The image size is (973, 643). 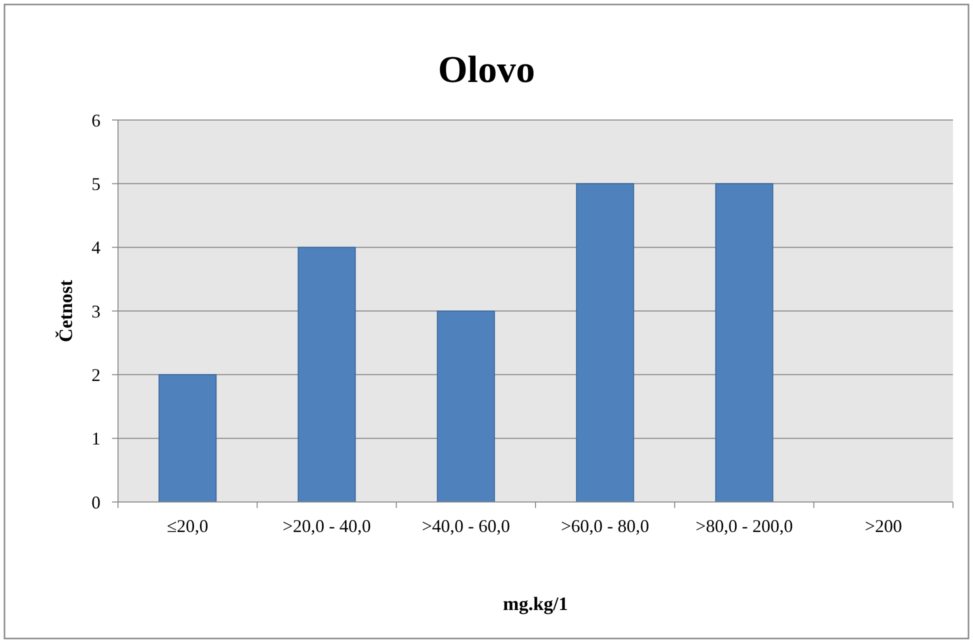 What do you see at coordinates (744, 526) in the screenshot?
I see `x-tick-label: >80,0 - 200,0` at bounding box center [744, 526].